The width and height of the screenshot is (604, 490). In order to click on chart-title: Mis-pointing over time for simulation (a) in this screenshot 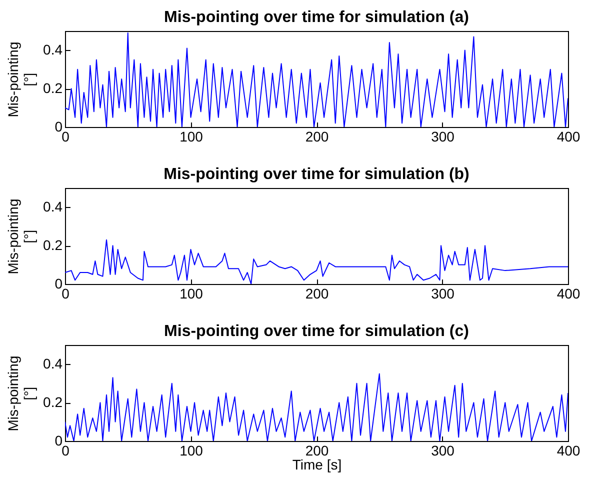, I will do `click(316, 17)`.